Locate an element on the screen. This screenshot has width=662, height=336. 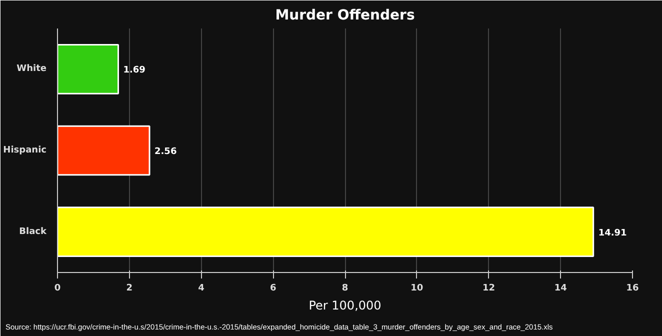
data-label: 14.91 is located at coordinates (612, 233).